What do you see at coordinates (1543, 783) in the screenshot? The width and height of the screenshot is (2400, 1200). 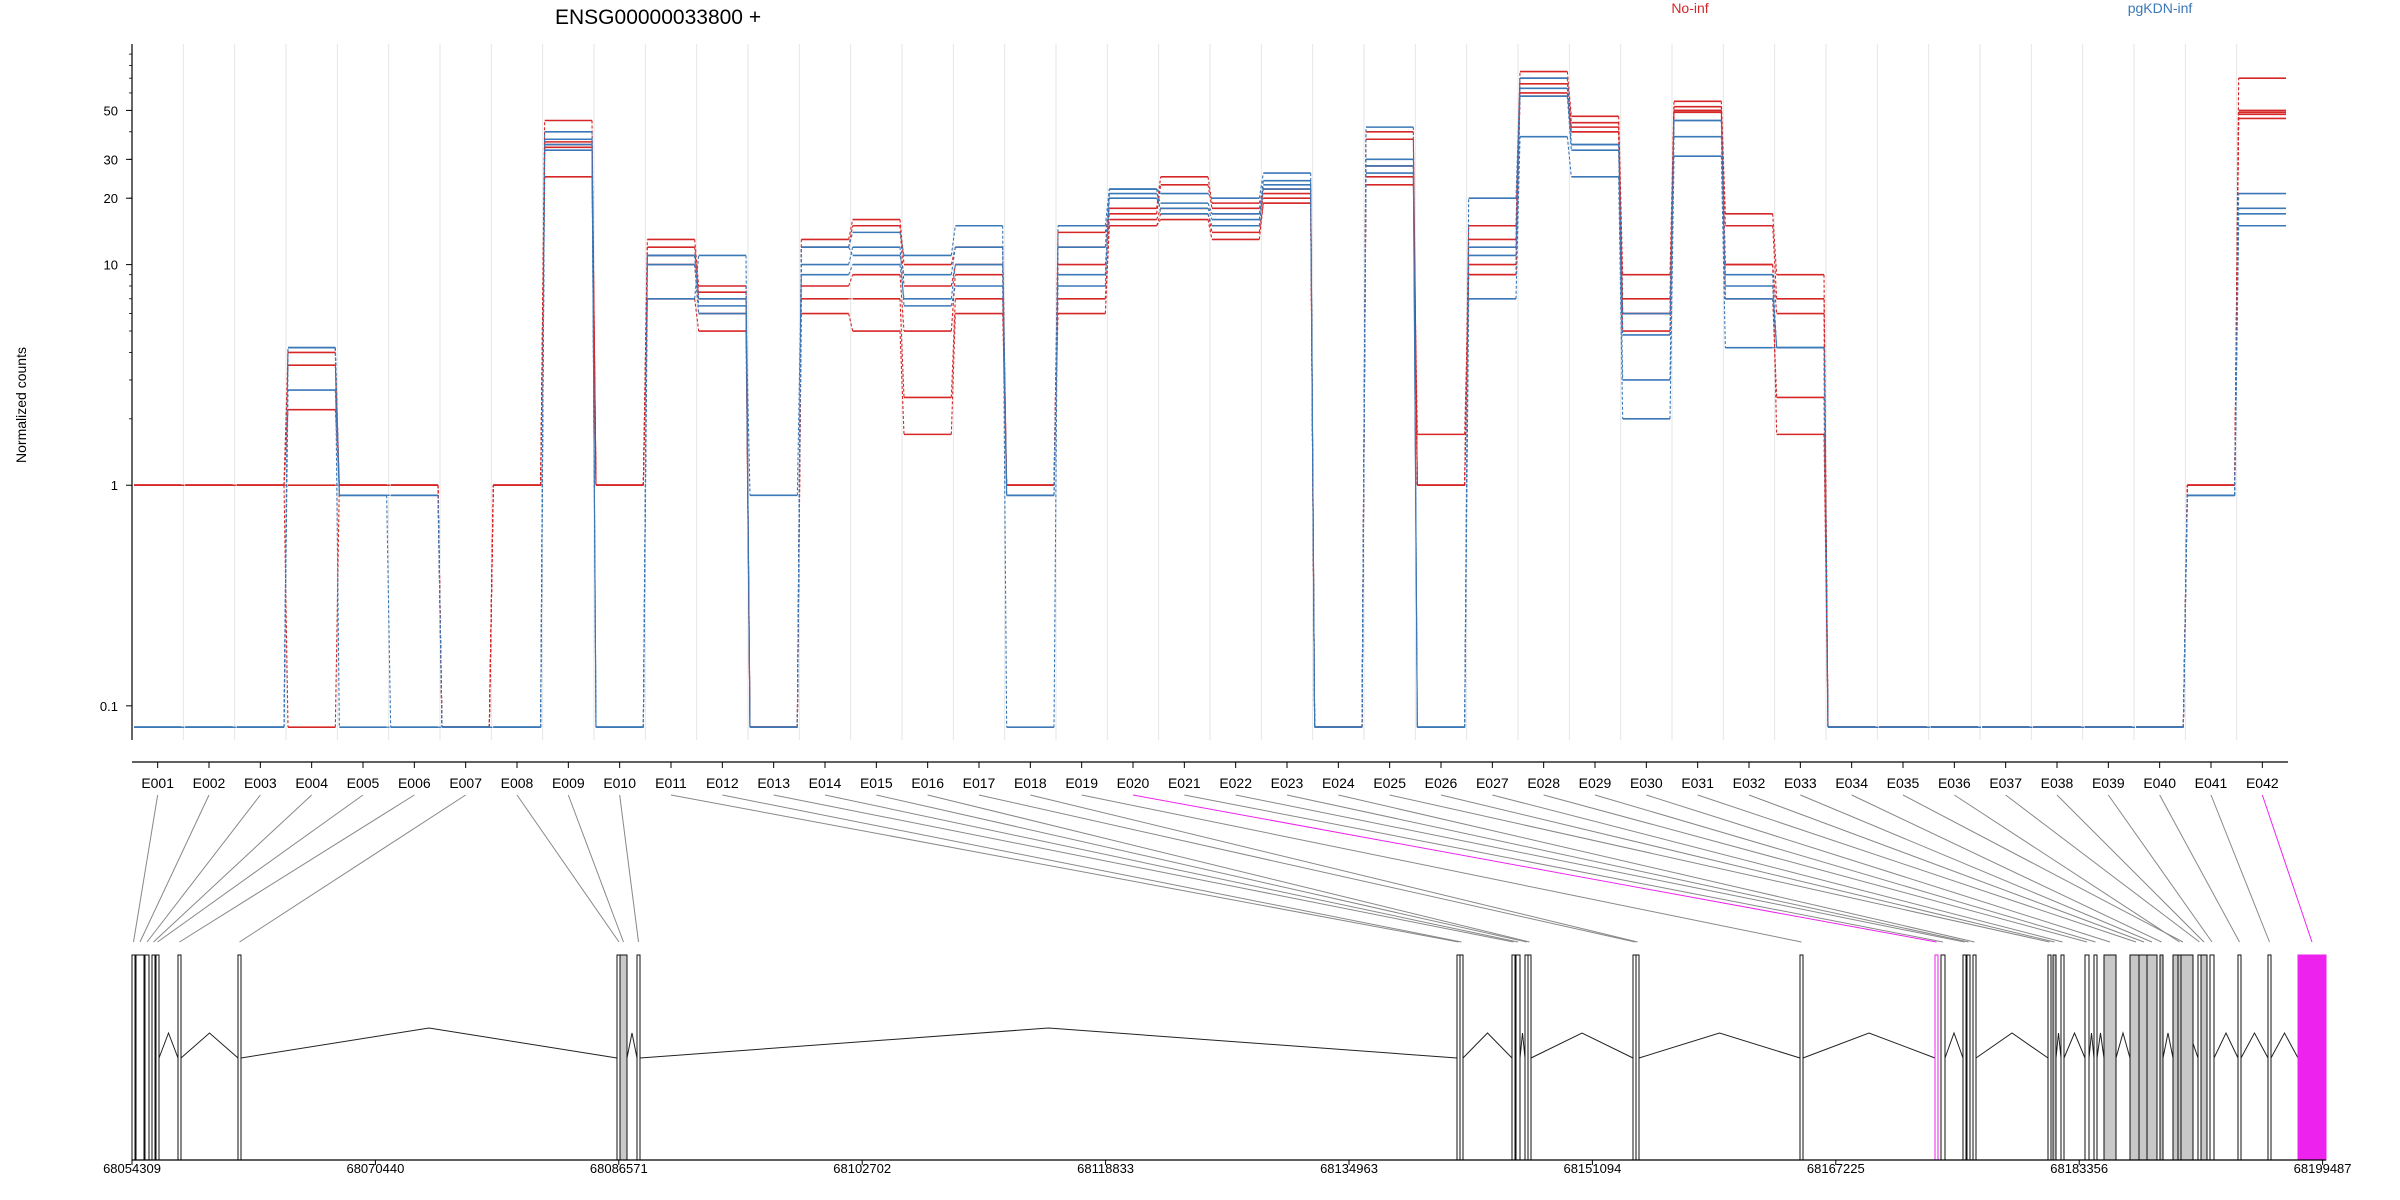 I see `x-tick-label: E028` at bounding box center [1543, 783].